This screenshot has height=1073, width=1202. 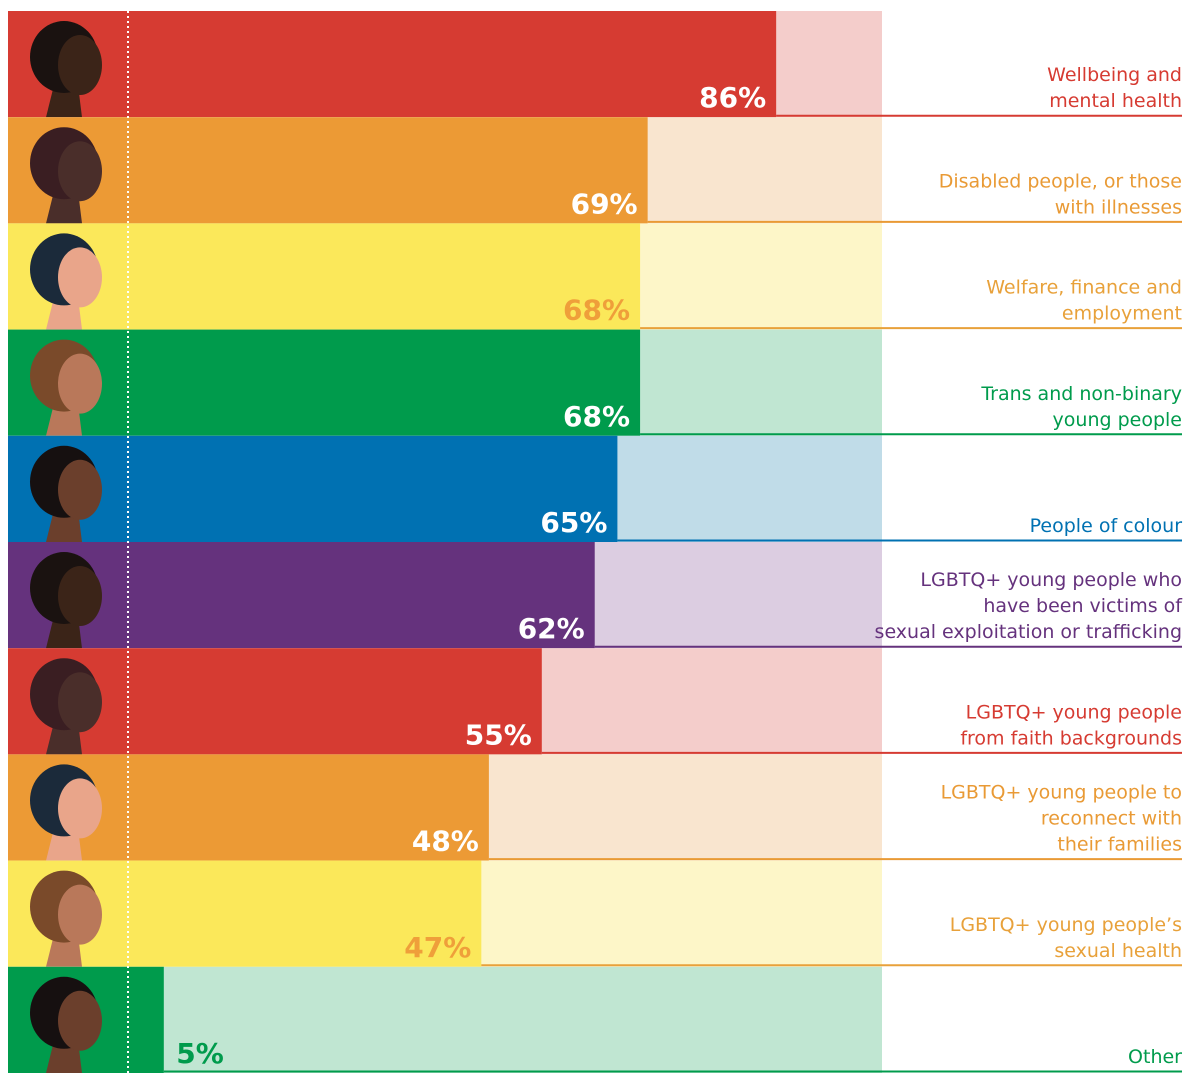 What do you see at coordinates (1066, 938) in the screenshot?
I see `category-label: LGBTQ+ young people’s sexual health` at bounding box center [1066, 938].